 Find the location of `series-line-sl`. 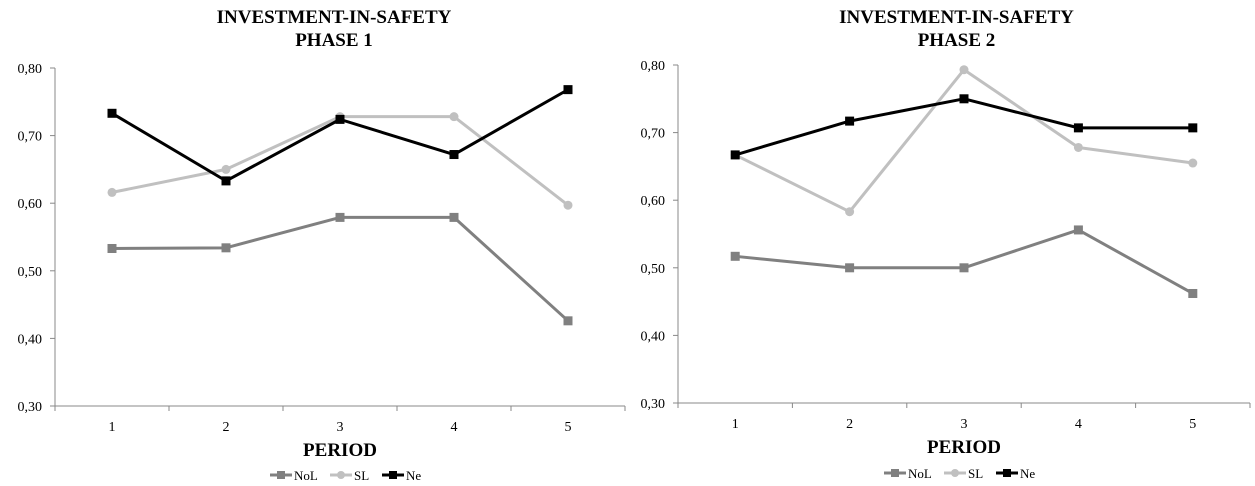

series-line-sl is located at coordinates (964, 141).